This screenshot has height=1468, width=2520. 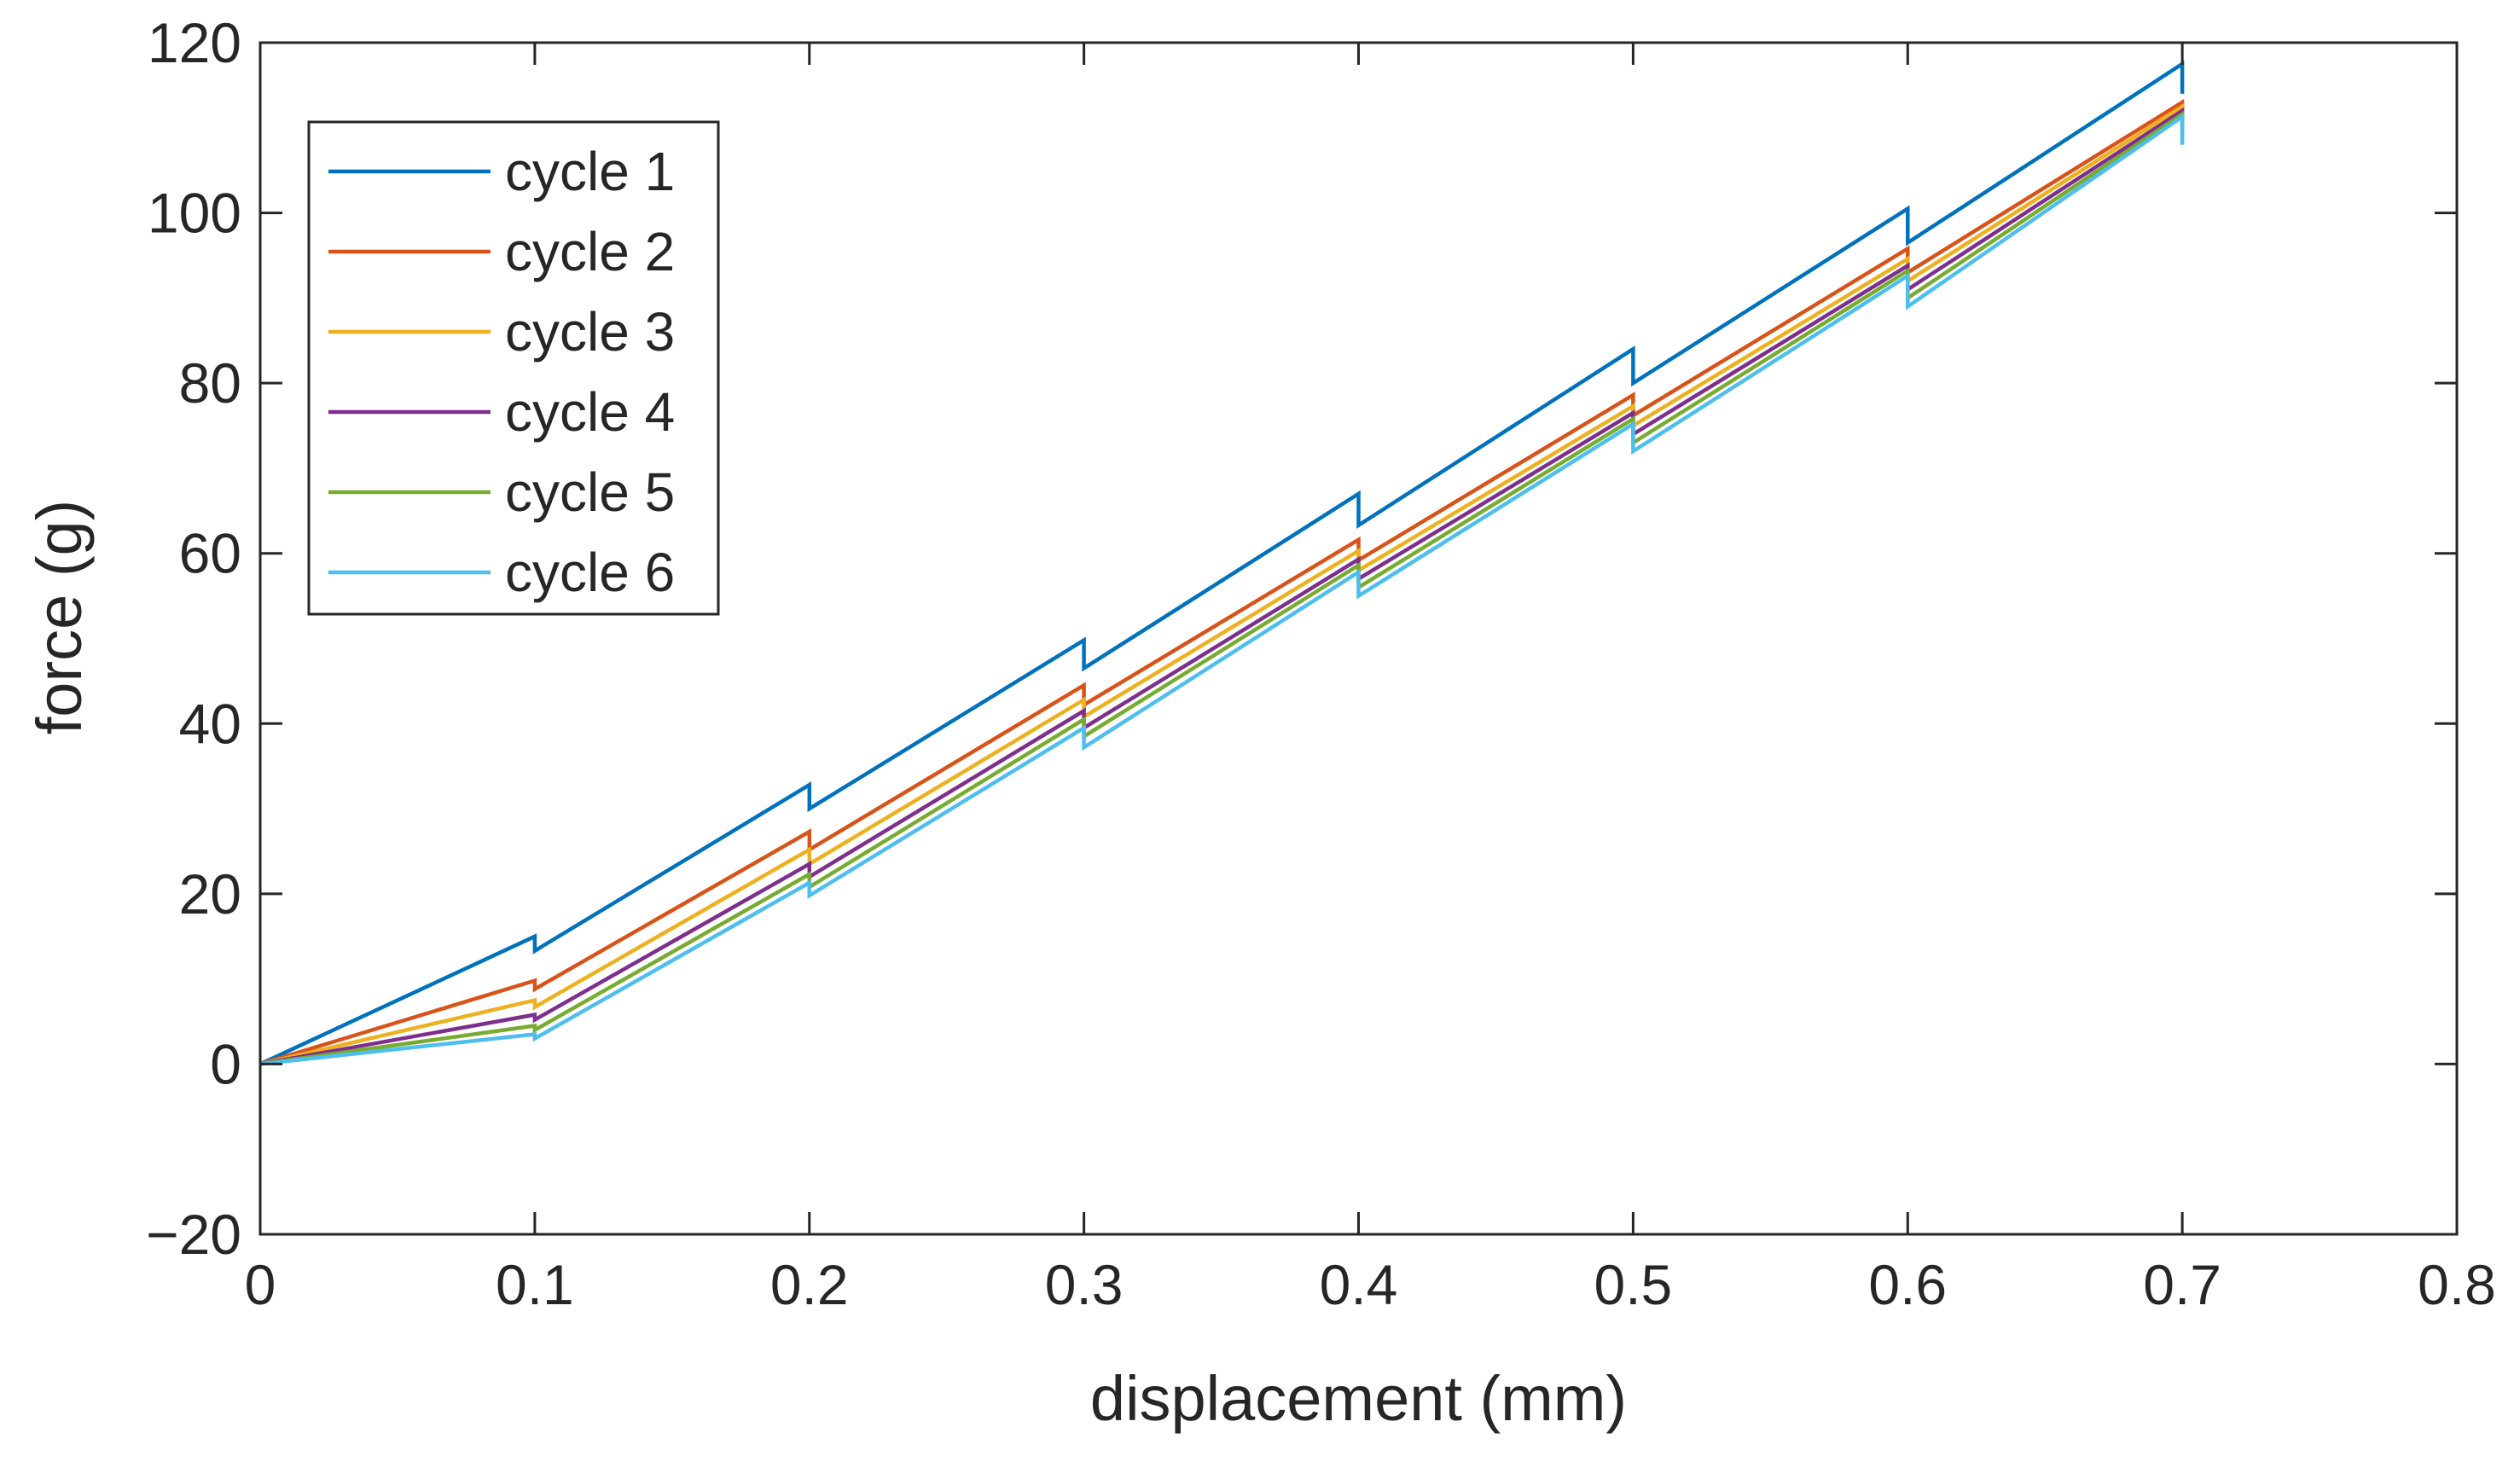 What do you see at coordinates (59, 617) in the screenshot?
I see `y-axis-label: force (g)` at bounding box center [59, 617].